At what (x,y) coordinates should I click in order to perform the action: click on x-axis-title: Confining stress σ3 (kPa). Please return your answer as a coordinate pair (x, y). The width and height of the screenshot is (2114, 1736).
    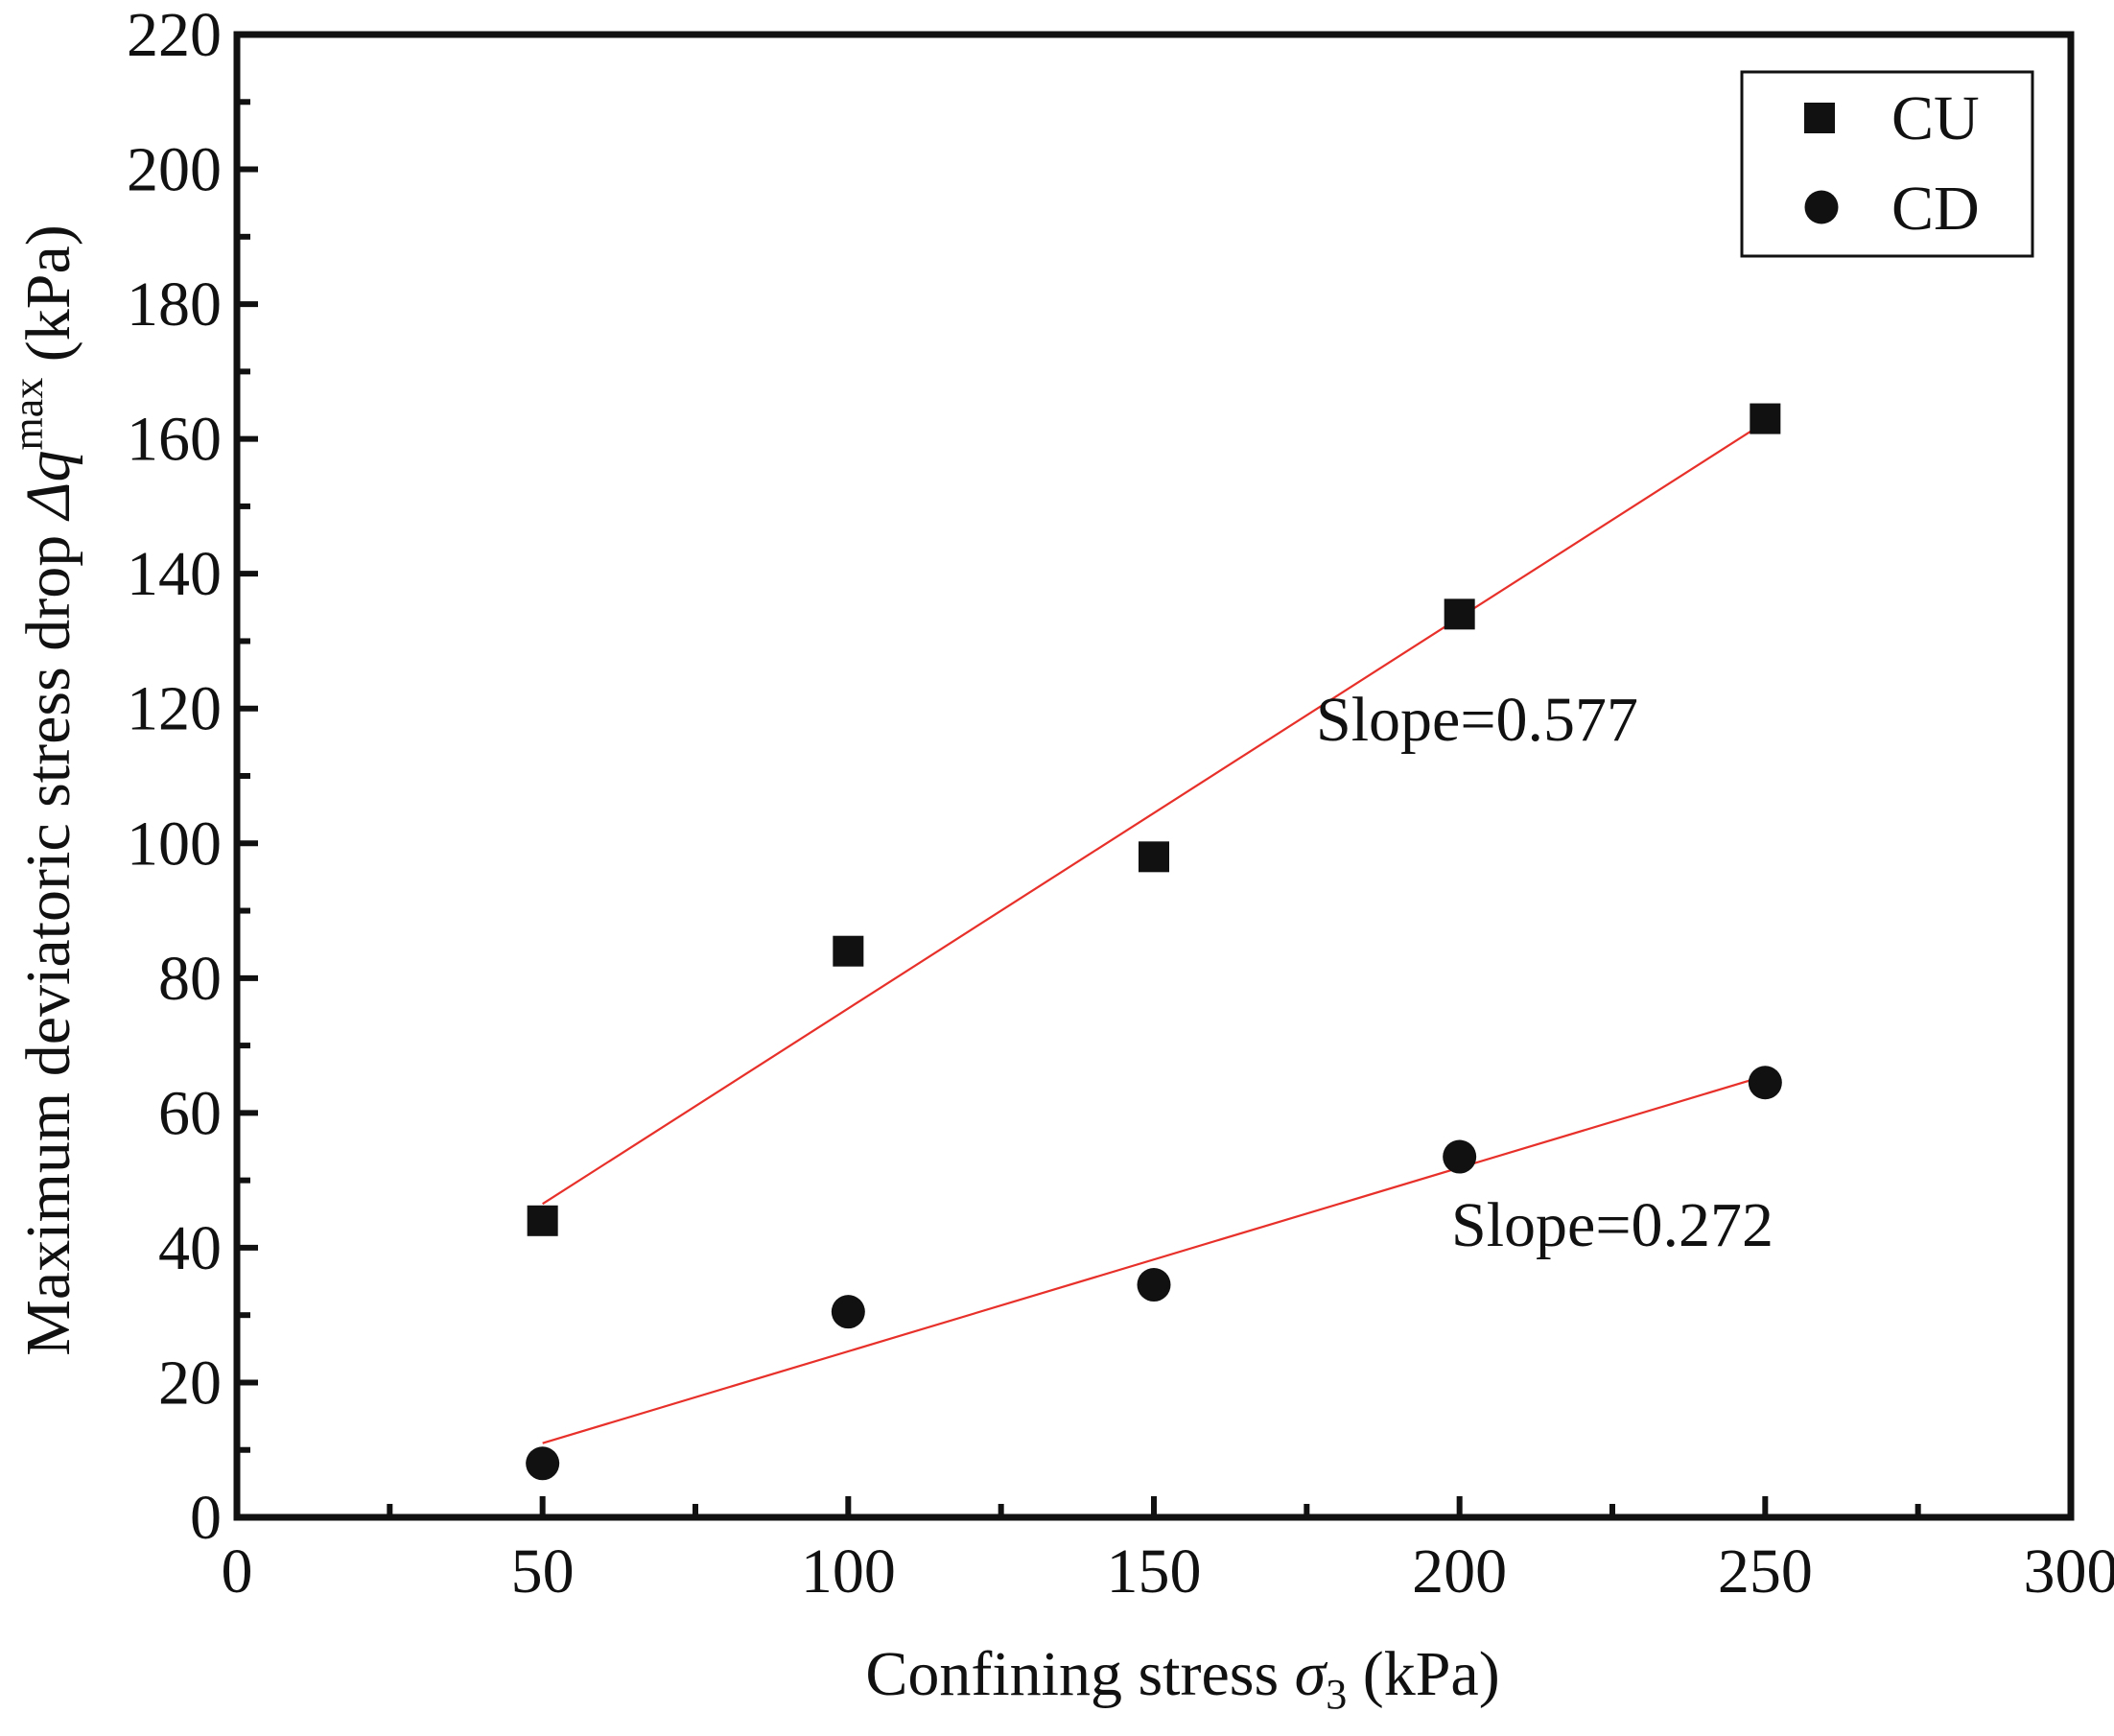
    Looking at the image, I should click on (1182, 1678).